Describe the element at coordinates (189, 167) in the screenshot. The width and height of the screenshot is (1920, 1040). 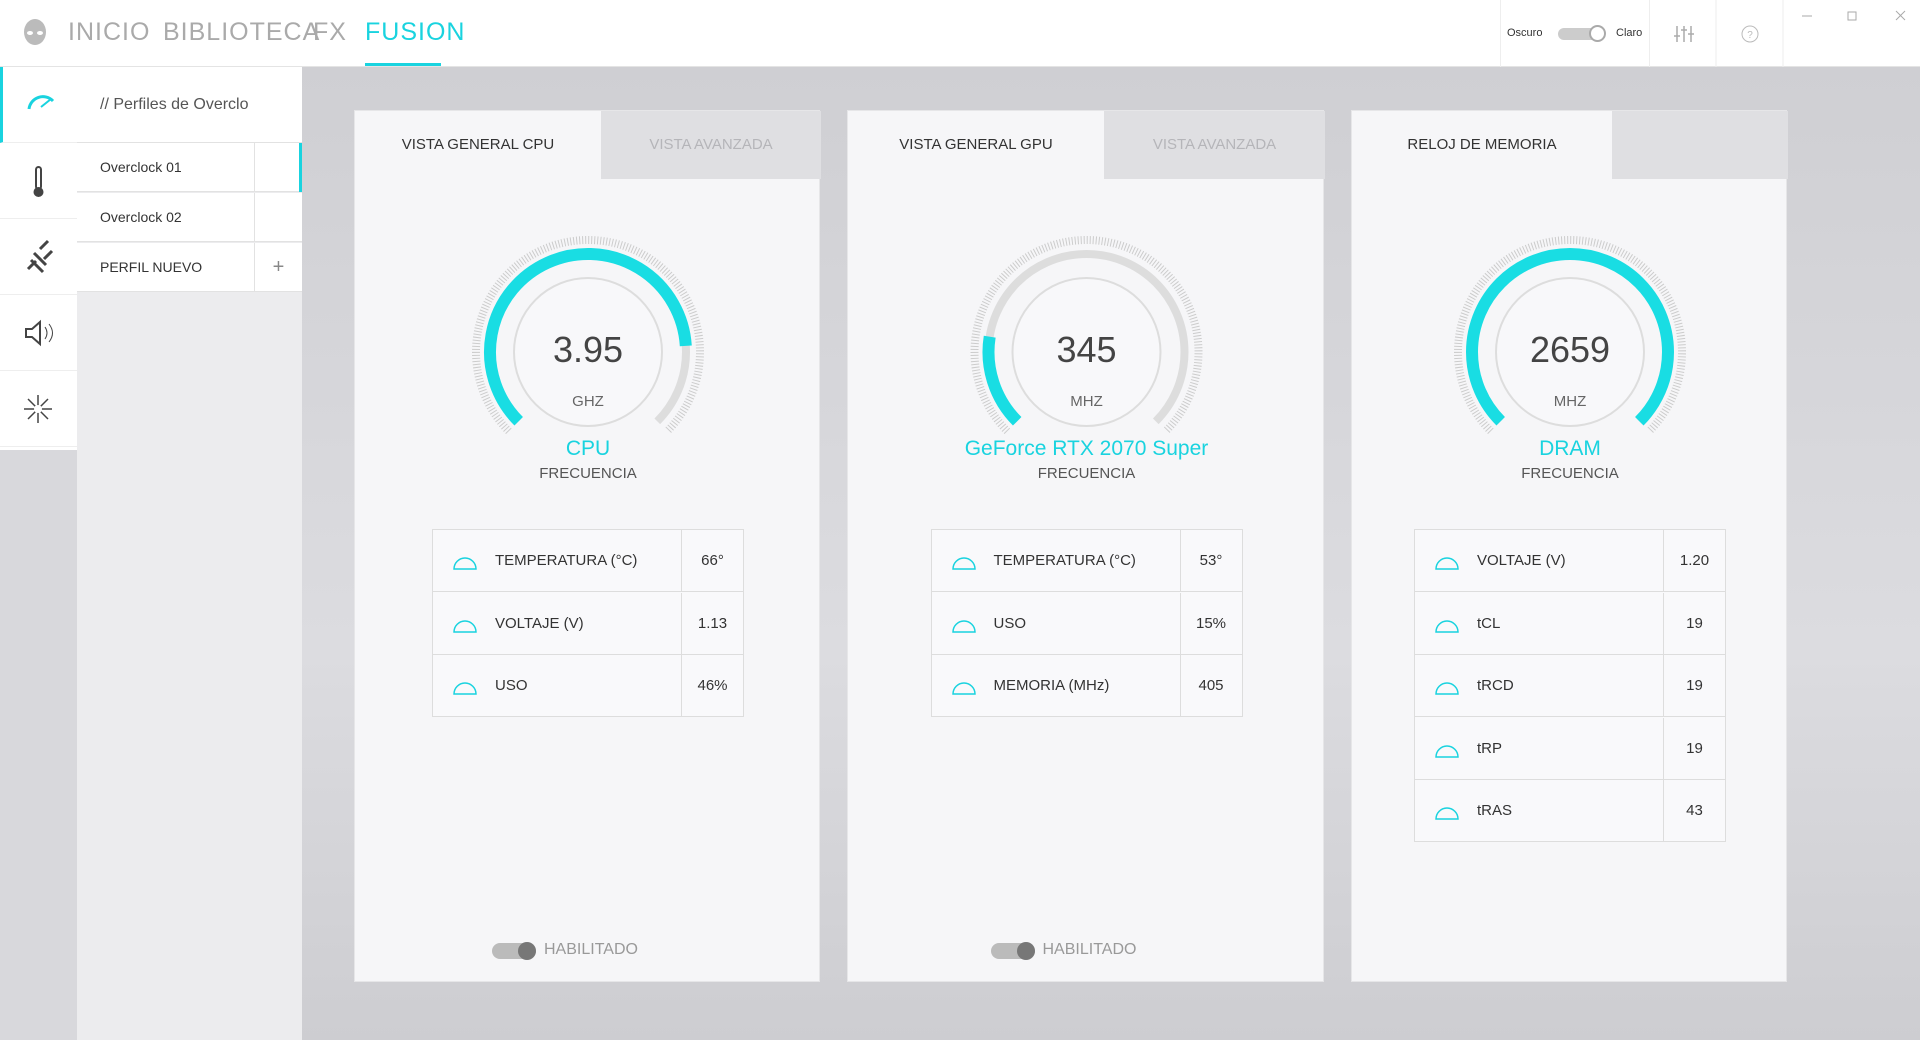
I see `profile-item: Overclock 01` at that location.